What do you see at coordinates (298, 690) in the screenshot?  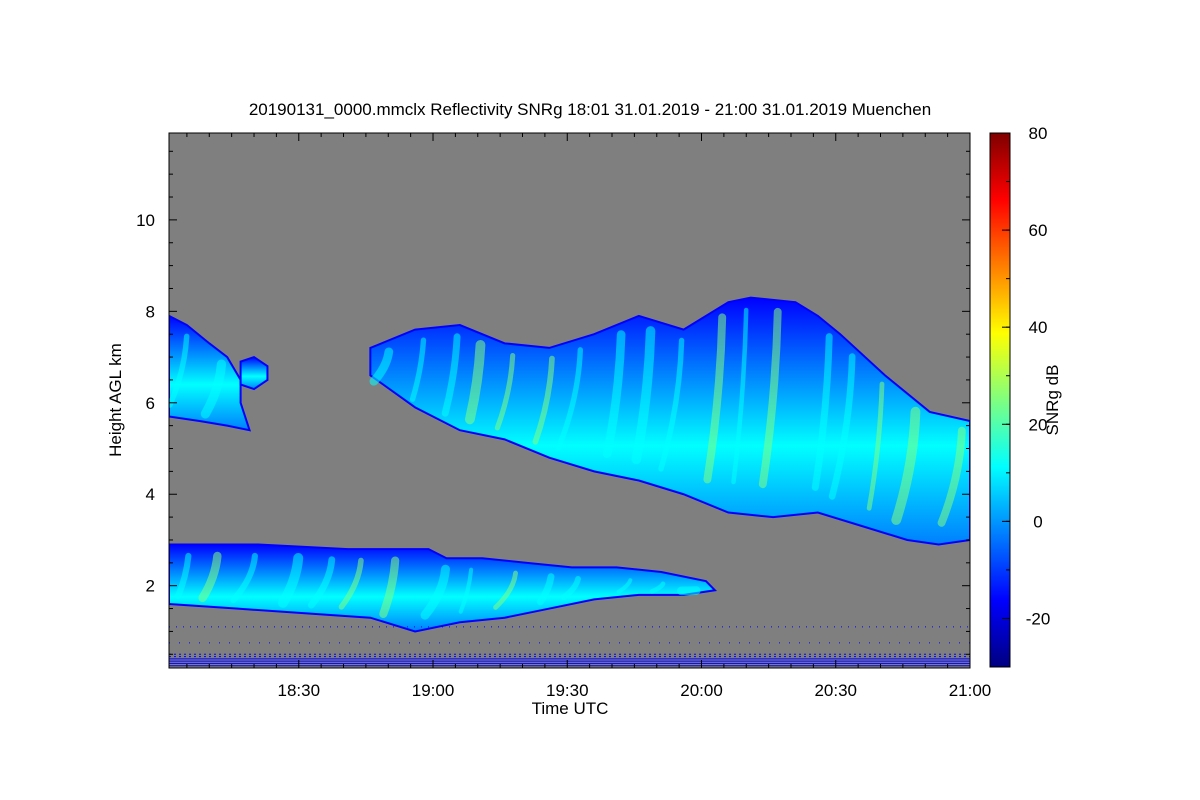 I see `x-tick-label: 18:30` at bounding box center [298, 690].